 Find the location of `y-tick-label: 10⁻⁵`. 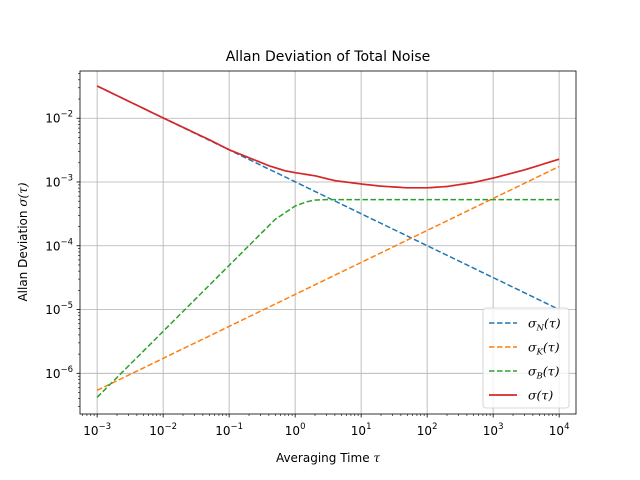

y-tick-label: 10⁻⁵ is located at coordinates (59, 309).